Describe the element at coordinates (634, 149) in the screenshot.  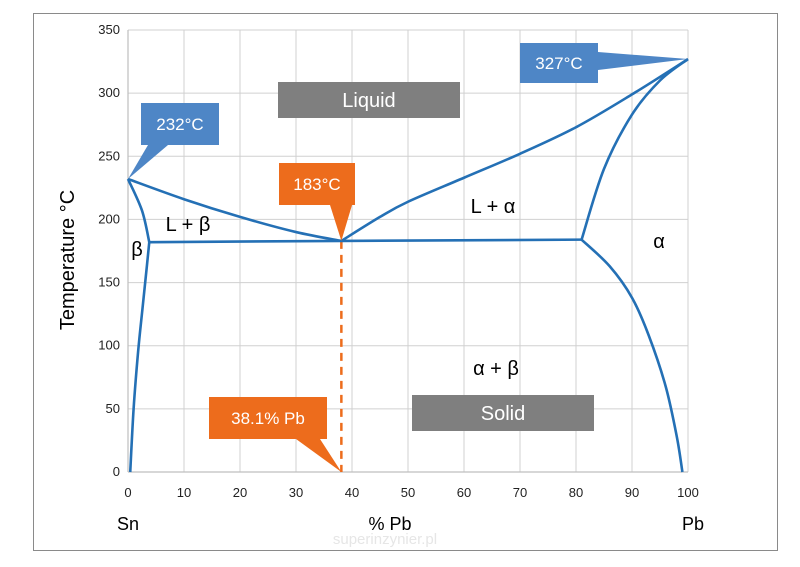
I see `boundary-solidus-alpha` at that location.